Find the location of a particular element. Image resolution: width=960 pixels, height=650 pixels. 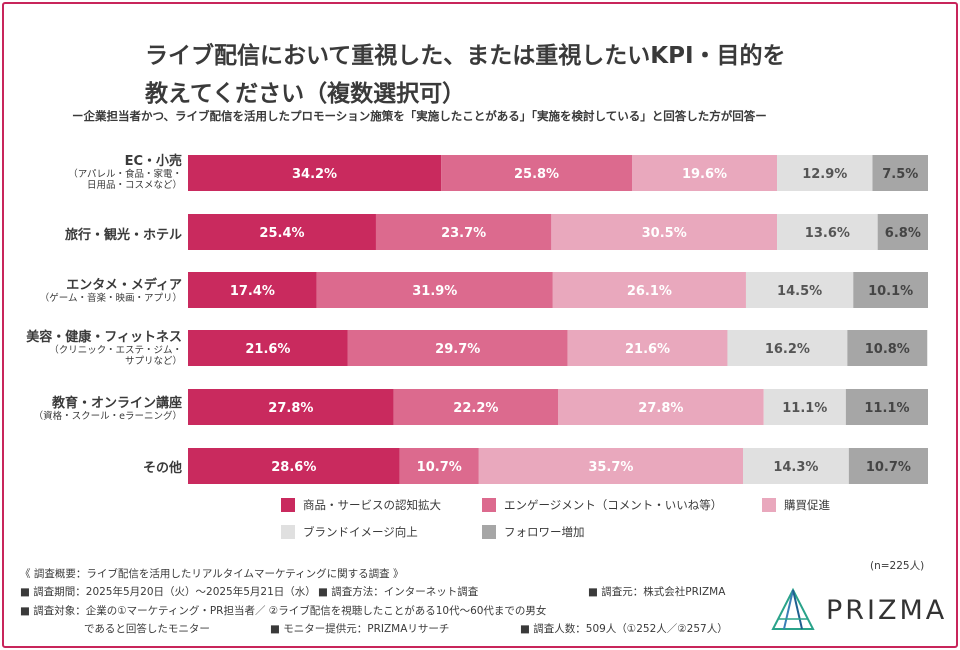

bar-value-label: 16.2% is located at coordinates (787, 349).